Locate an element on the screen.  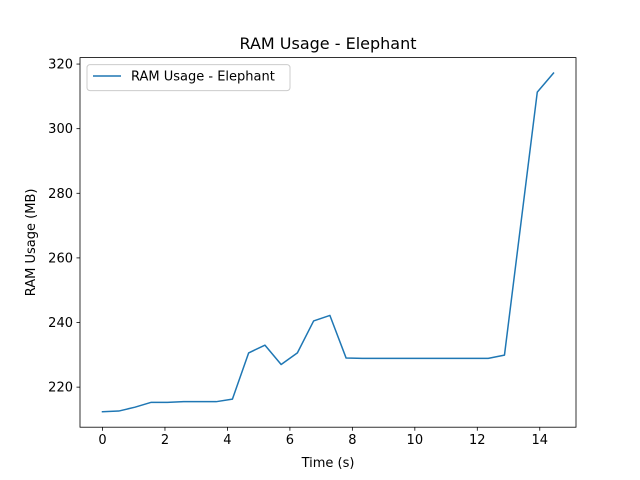
legend-label: RAM Usage - Elephant is located at coordinates (203, 77).